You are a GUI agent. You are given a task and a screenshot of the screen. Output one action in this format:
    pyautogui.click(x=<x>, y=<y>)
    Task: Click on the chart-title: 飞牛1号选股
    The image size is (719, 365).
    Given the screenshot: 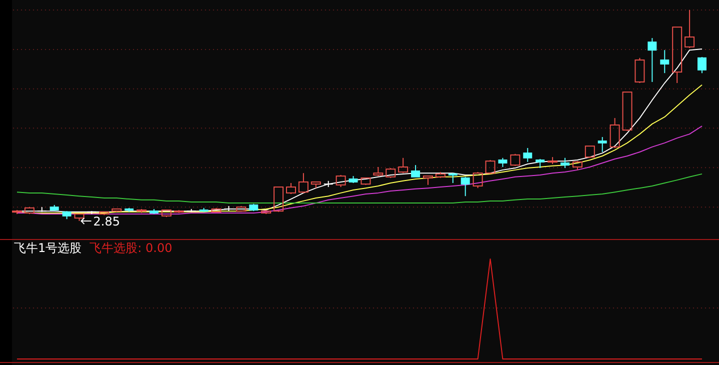 What is the action you would take?
    pyautogui.click(x=48, y=248)
    